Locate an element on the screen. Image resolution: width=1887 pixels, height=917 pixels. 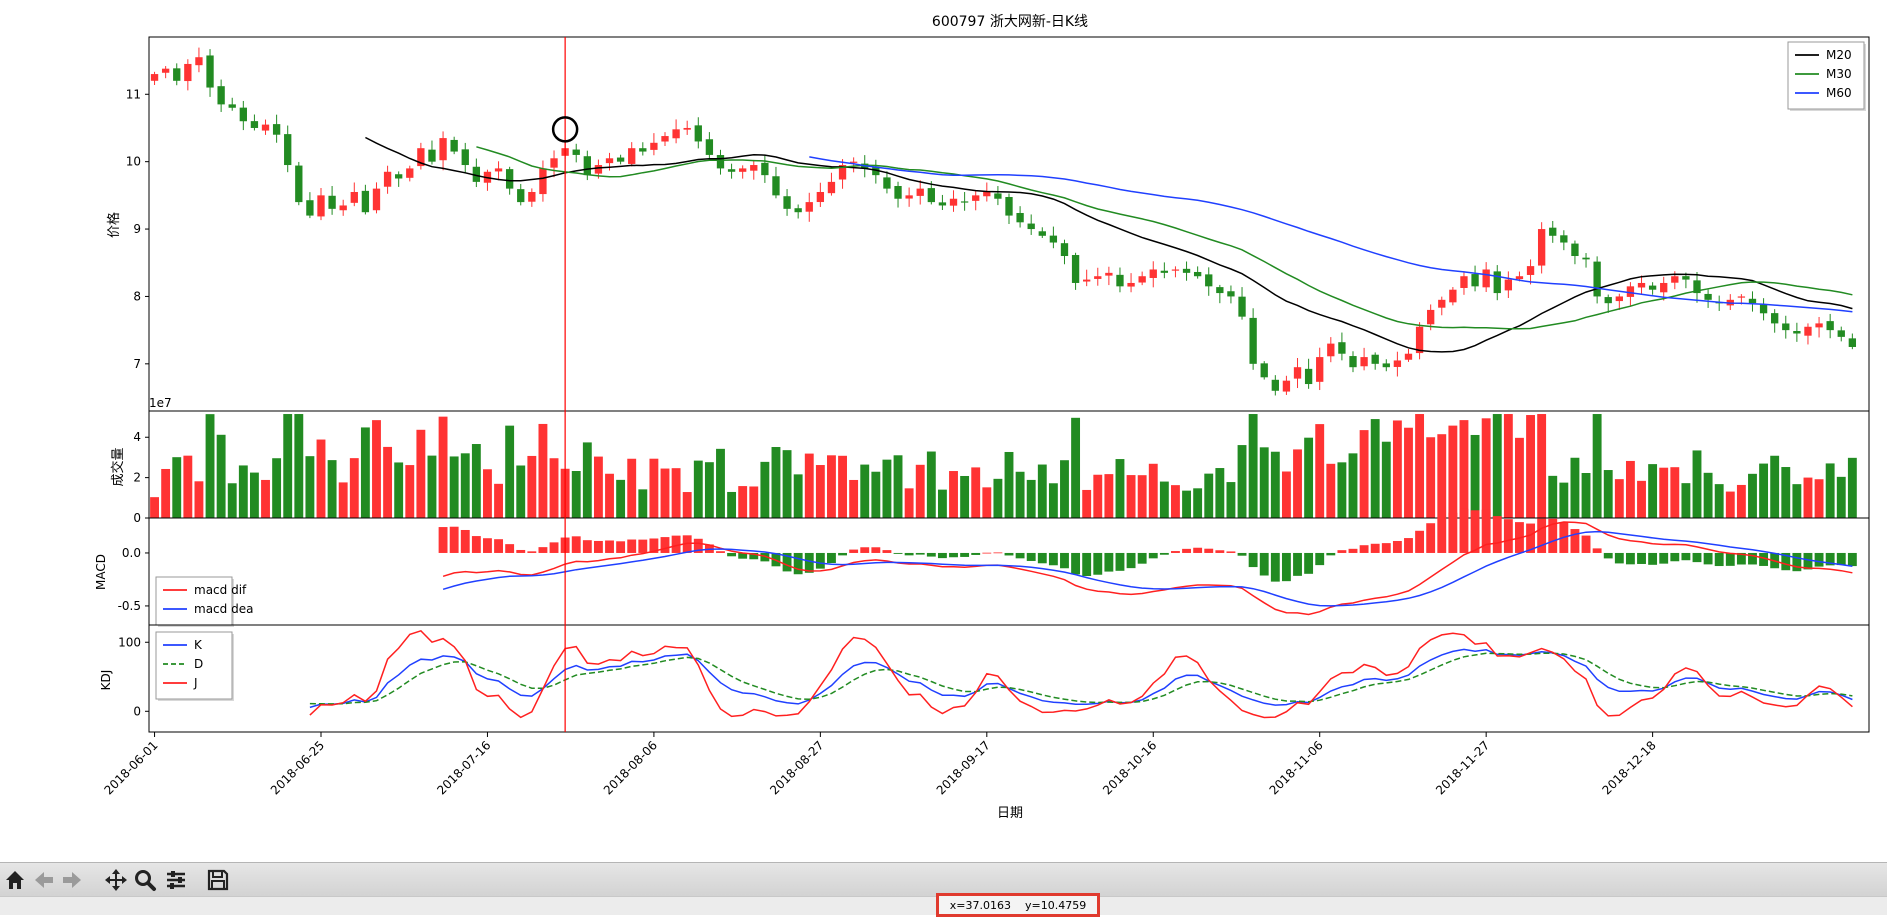
back-button is located at coordinates (44, 880).